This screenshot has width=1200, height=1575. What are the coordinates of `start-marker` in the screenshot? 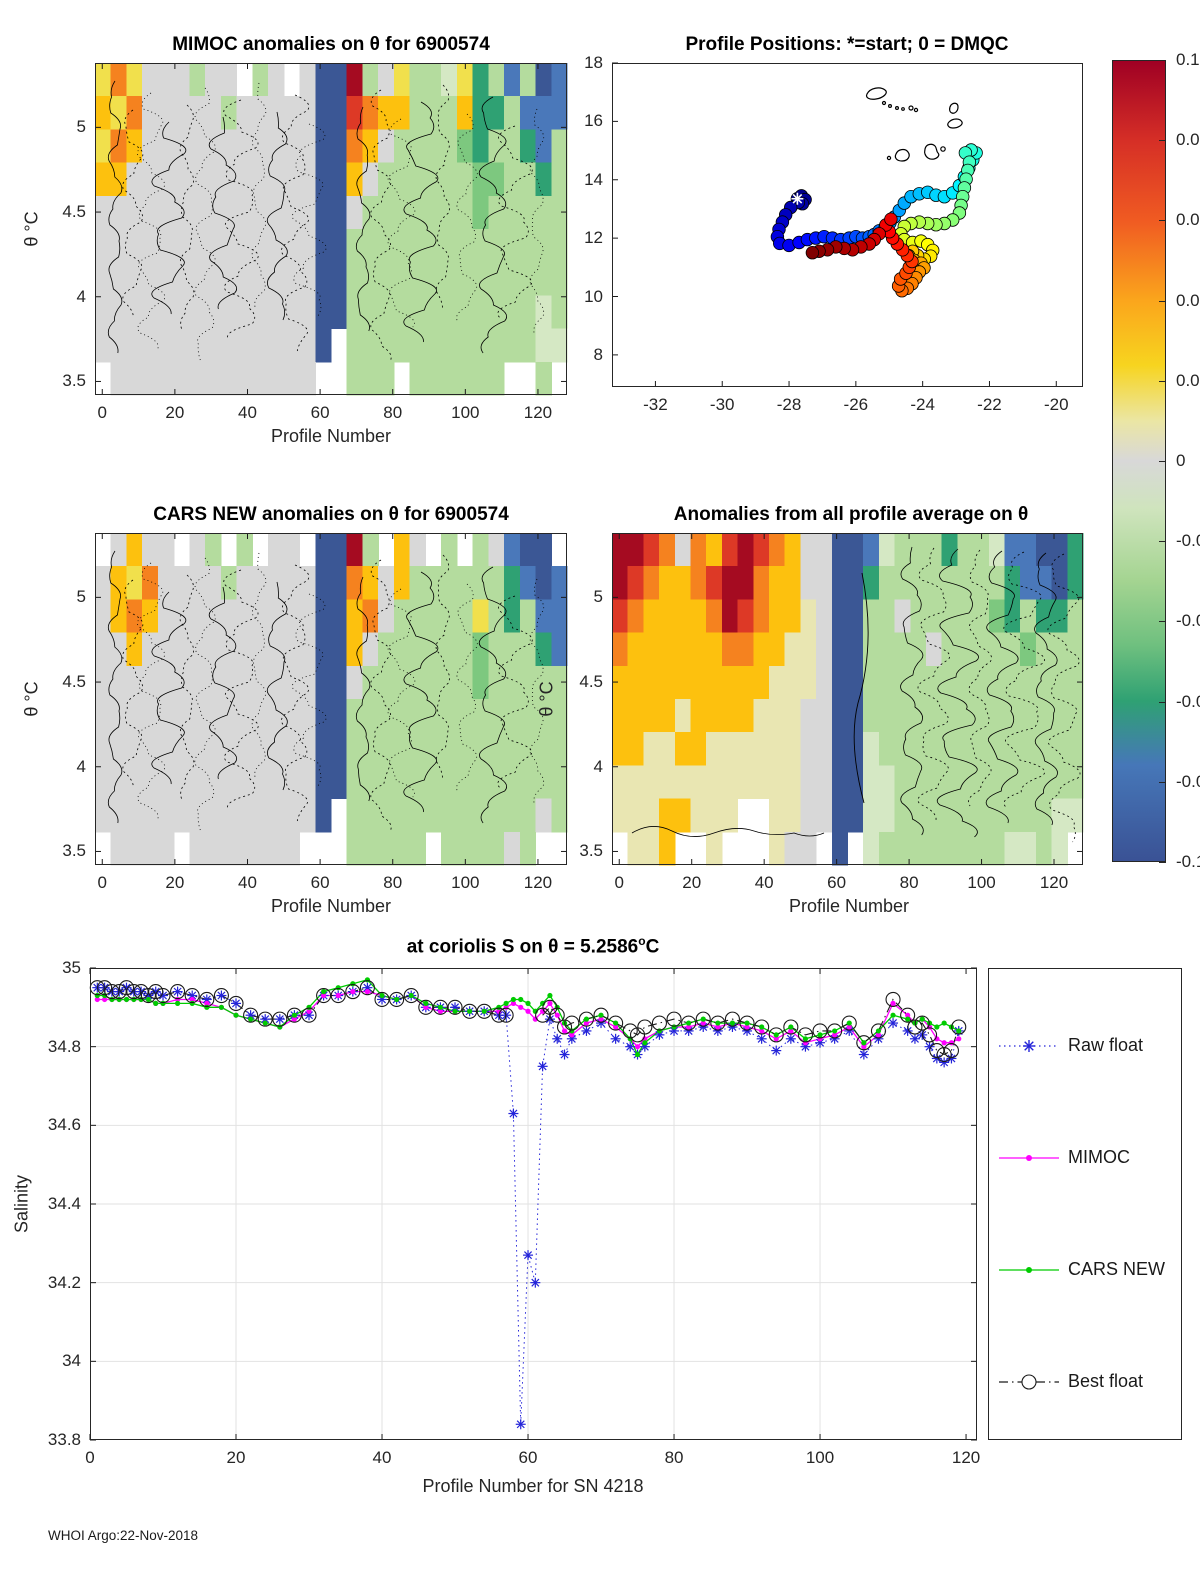 It's located at (797, 198).